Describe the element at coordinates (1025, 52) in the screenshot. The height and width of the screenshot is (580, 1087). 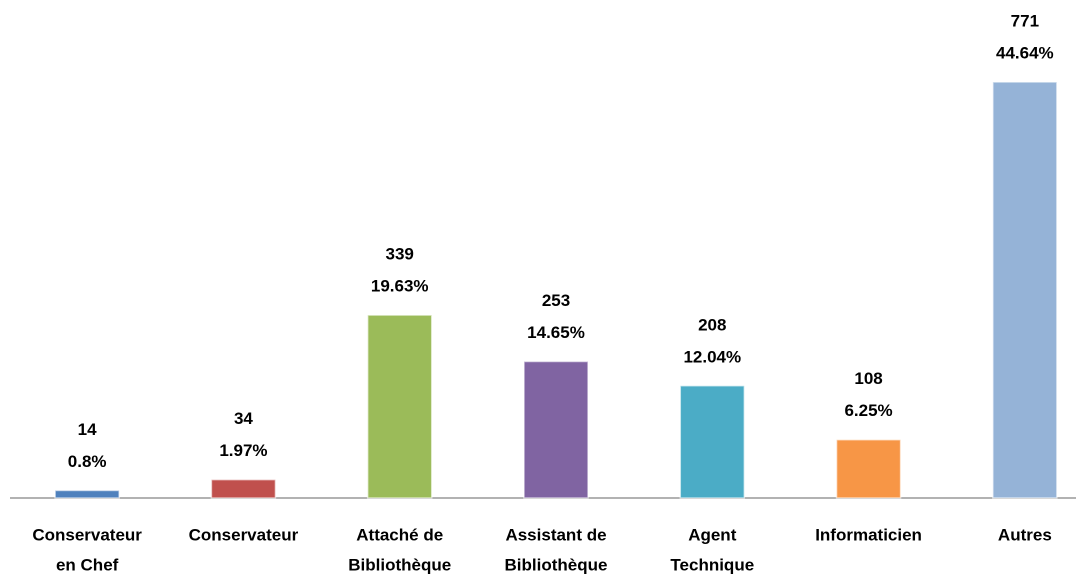
I see `percent-label: 44.64%` at that location.